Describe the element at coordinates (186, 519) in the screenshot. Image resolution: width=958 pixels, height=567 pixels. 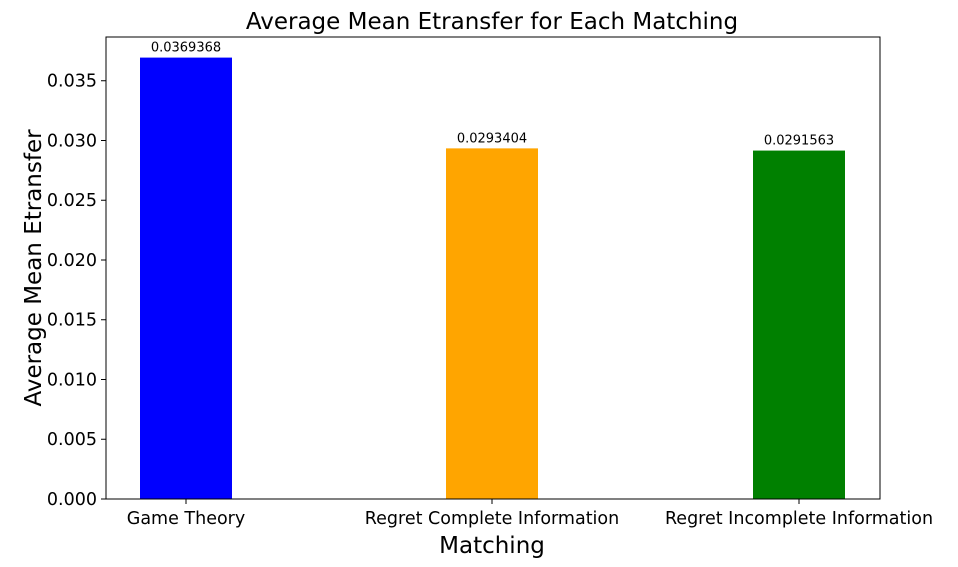
I see `x-tick-label: Game Theory` at that location.